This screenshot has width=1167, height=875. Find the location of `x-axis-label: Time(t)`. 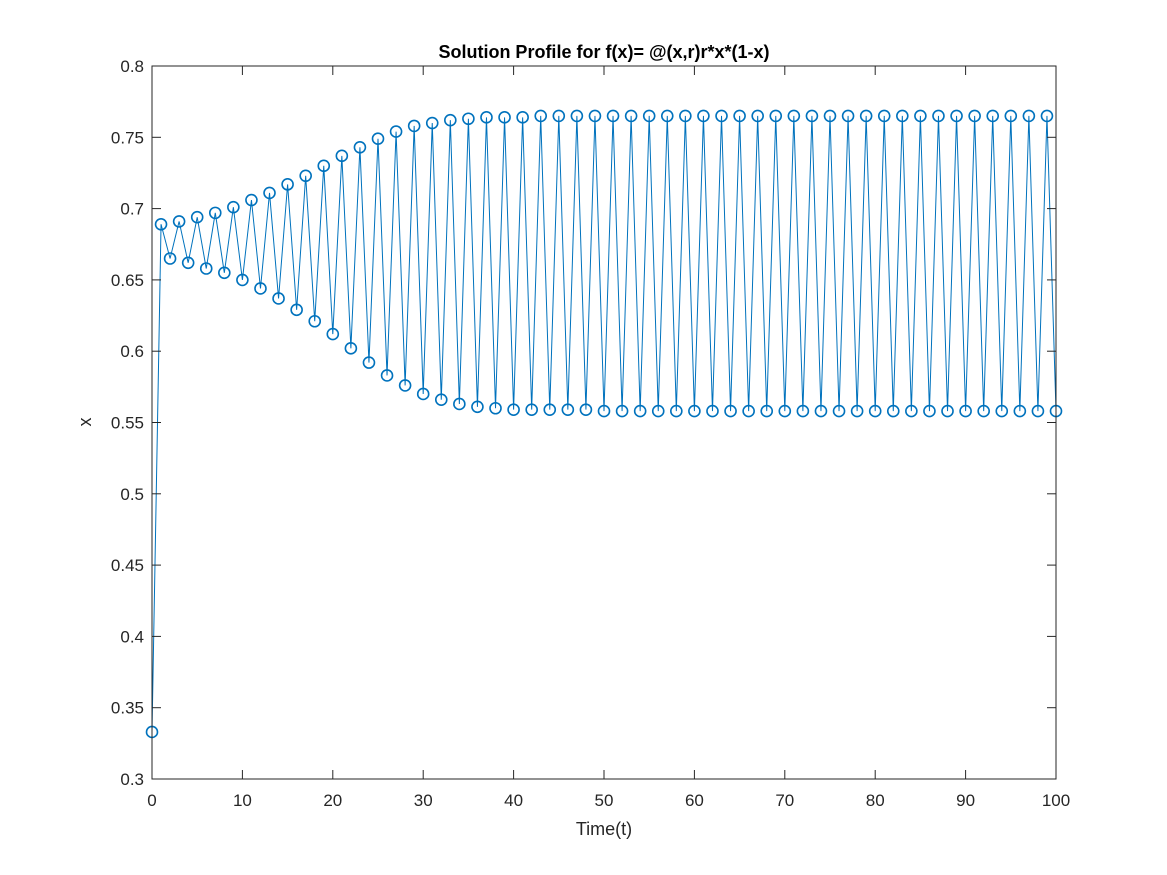

x-axis-label: Time(t) is located at coordinates (604, 829).